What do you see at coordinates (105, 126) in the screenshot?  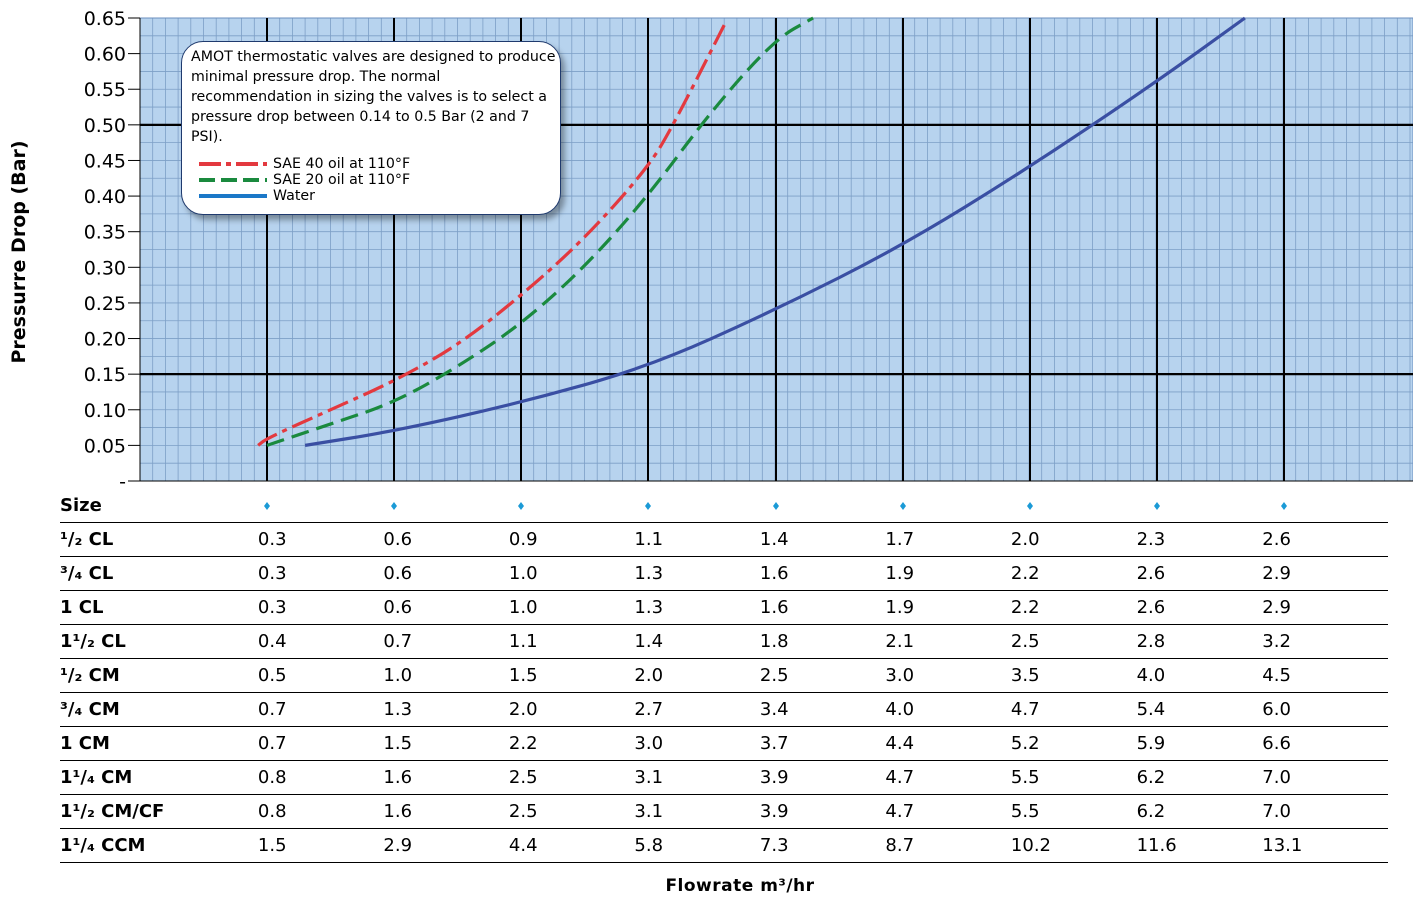 I see `y-tick-label: 0.50` at bounding box center [105, 126].